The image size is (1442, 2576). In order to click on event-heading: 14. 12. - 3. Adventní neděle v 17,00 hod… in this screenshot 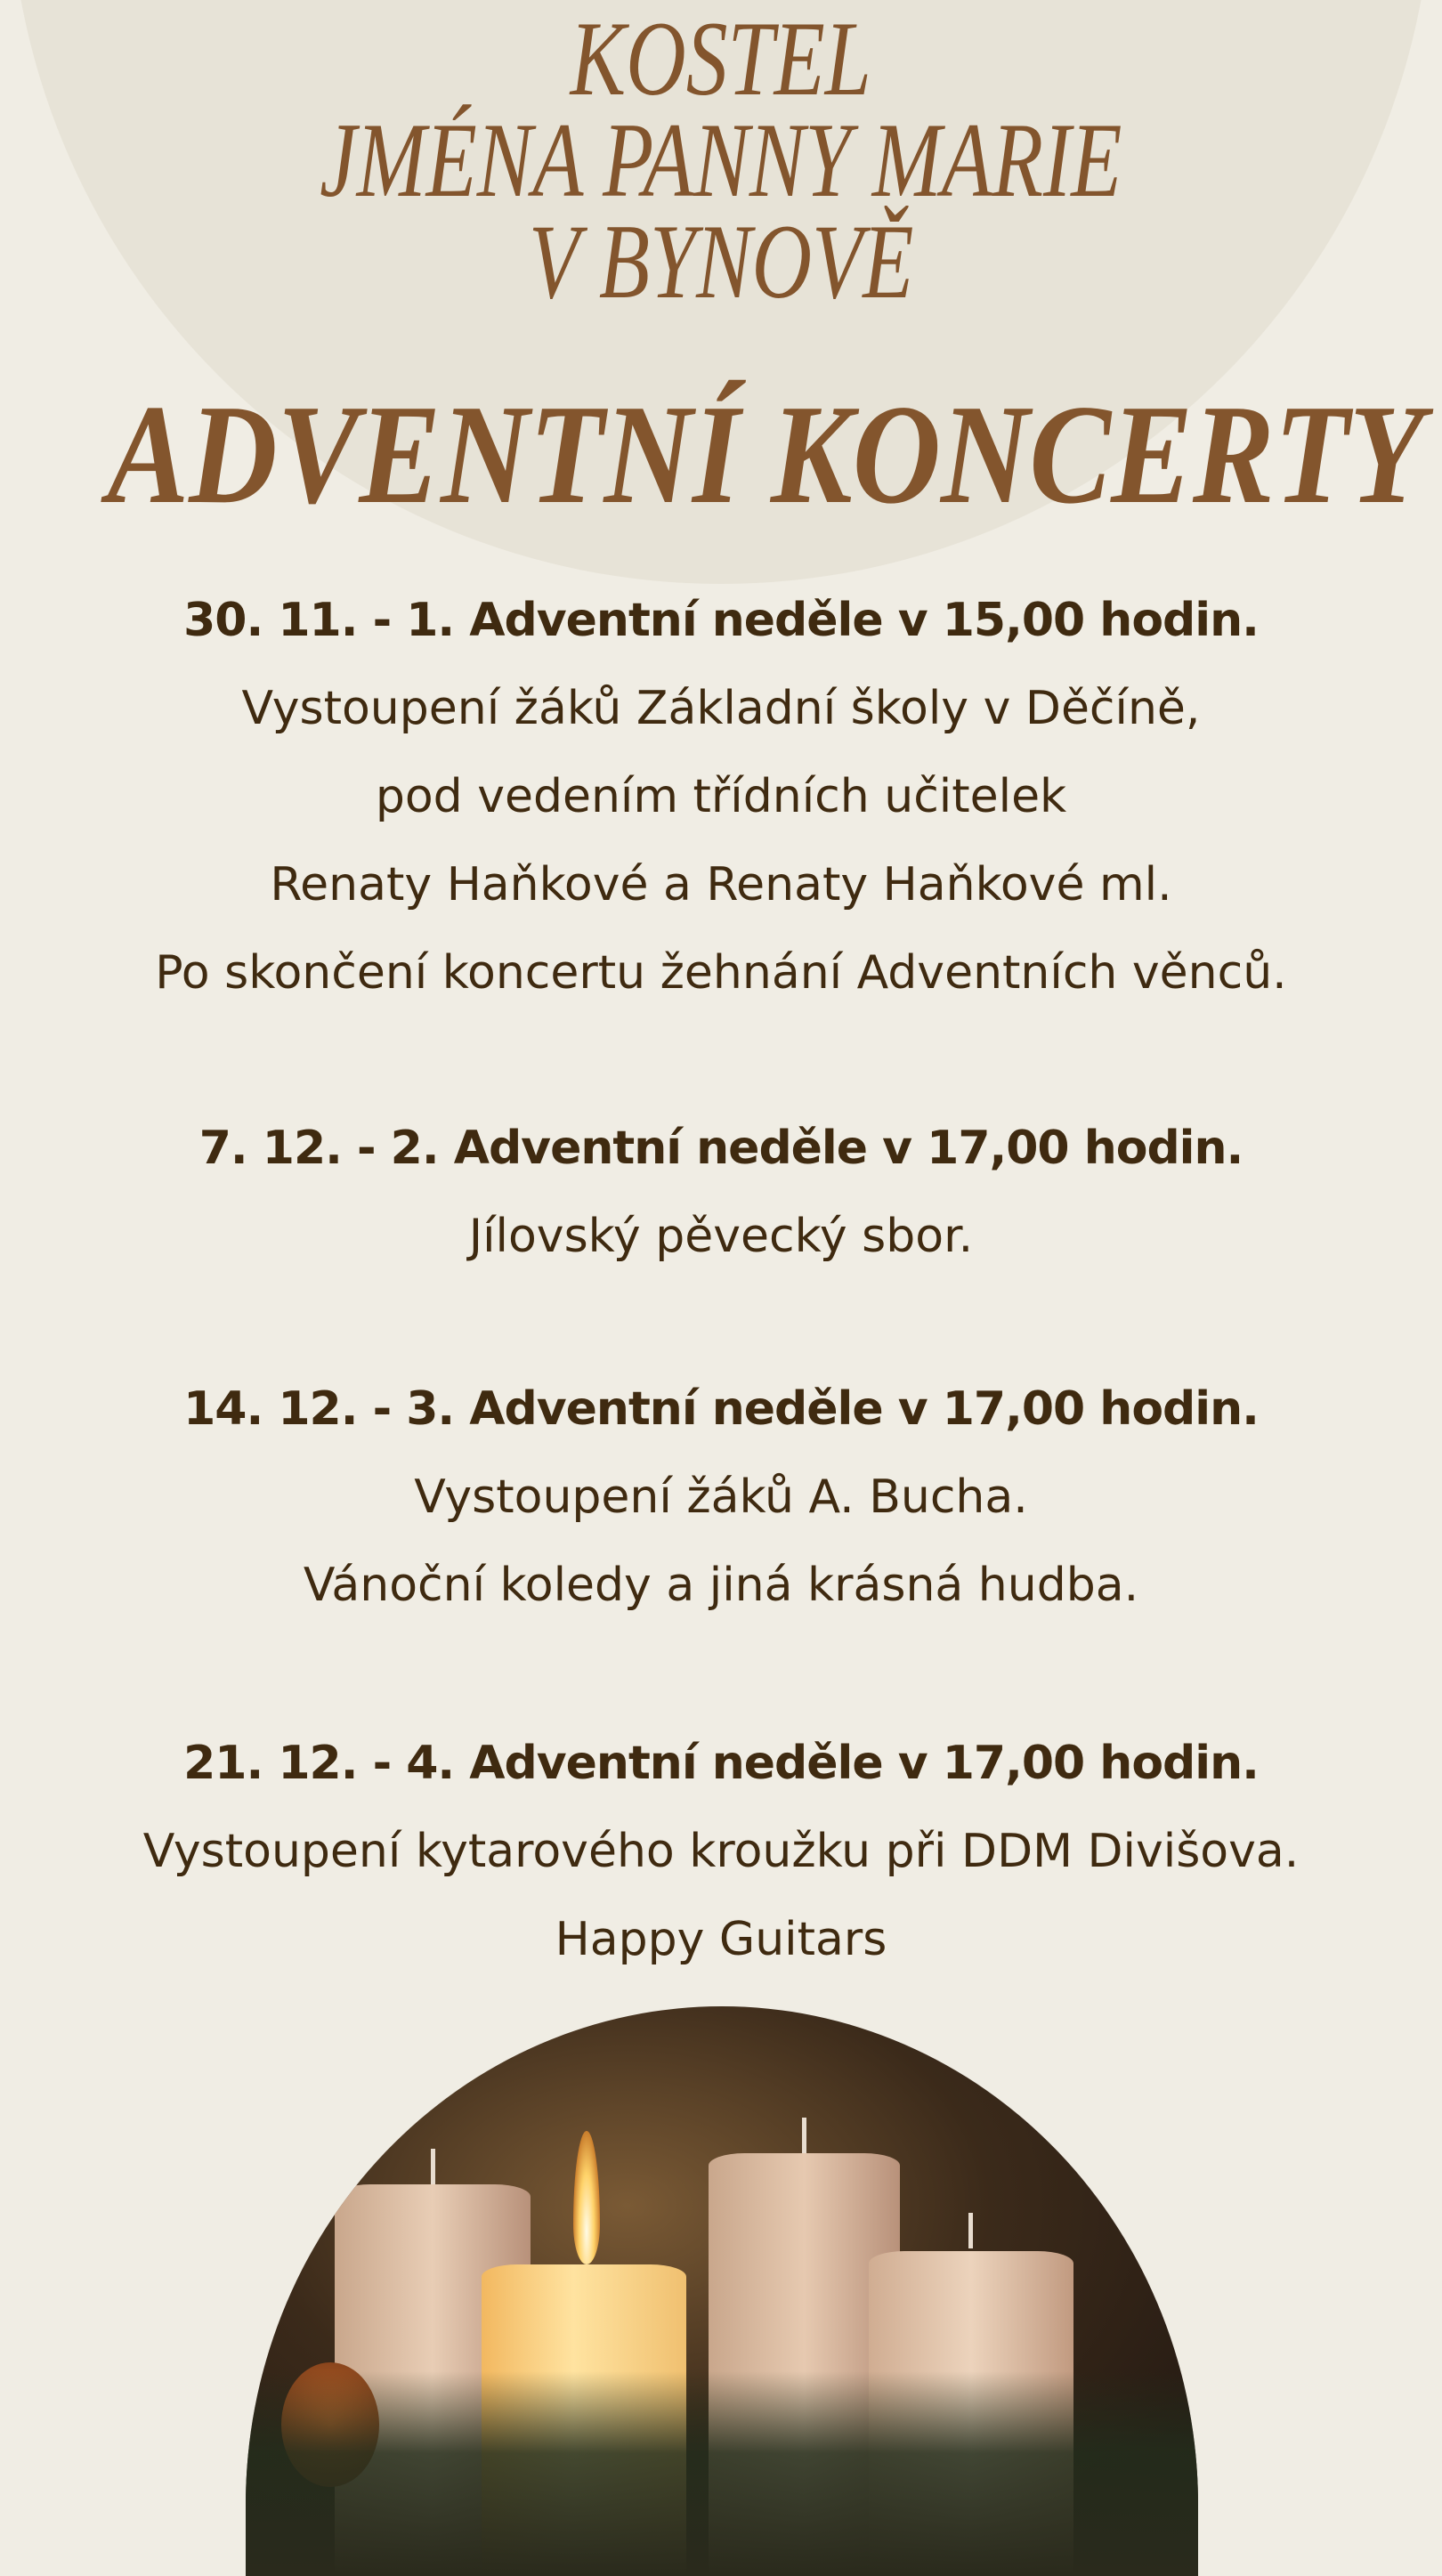, I will do `click(721, 1409)`.